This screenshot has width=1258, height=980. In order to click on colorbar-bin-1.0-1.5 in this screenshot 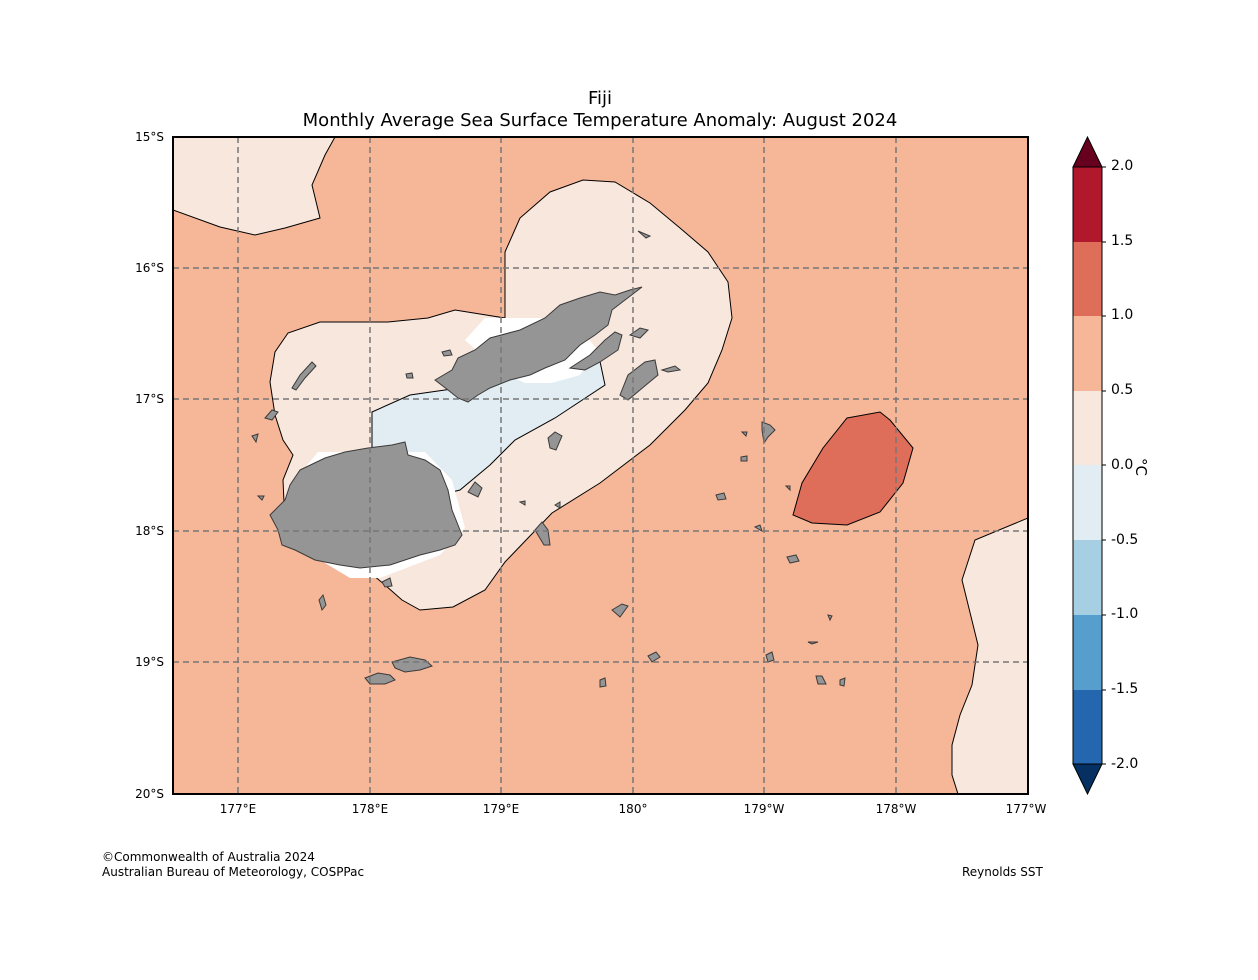, I will do `click(1087, 279)`.